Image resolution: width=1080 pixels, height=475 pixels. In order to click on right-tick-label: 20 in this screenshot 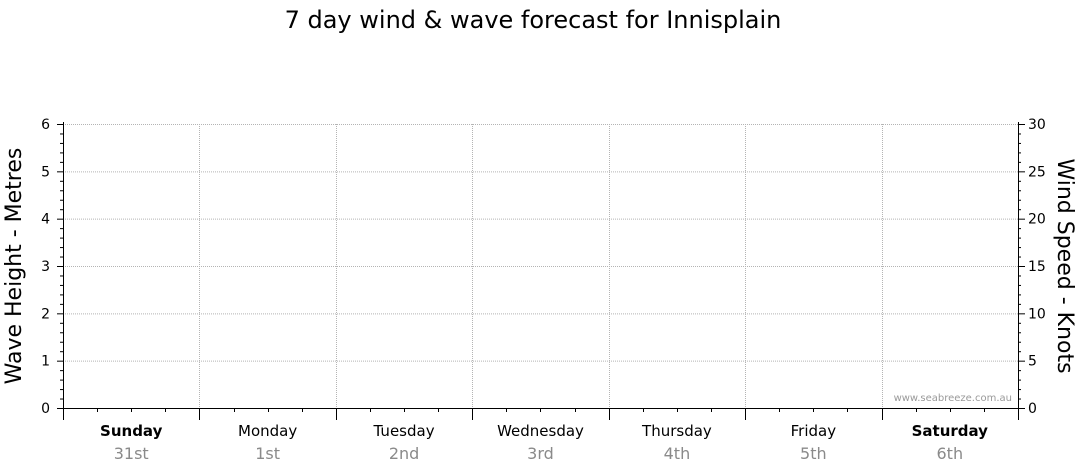, I will do `click(1037, 220)`.